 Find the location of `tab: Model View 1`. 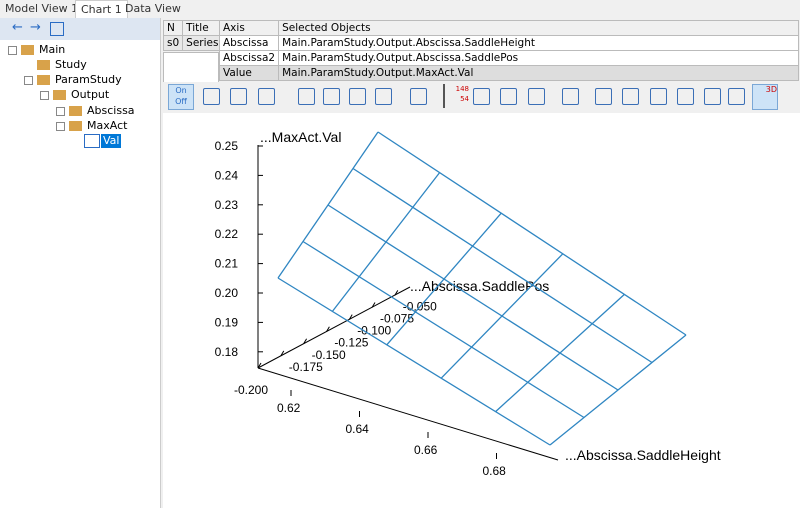

tab: Model View 1 is located at coordinates (42, 8).